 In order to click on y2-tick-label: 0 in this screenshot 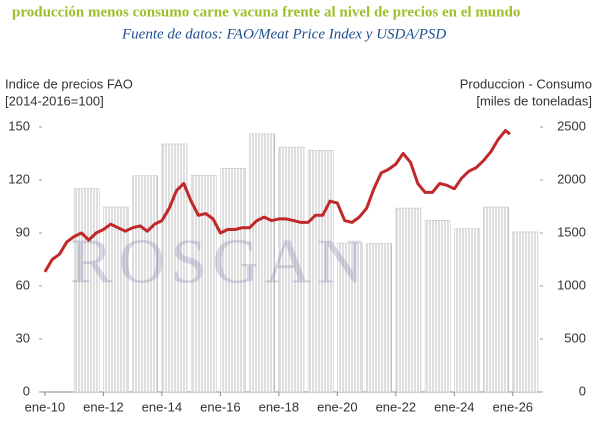, I will do `click(582, 390)`.